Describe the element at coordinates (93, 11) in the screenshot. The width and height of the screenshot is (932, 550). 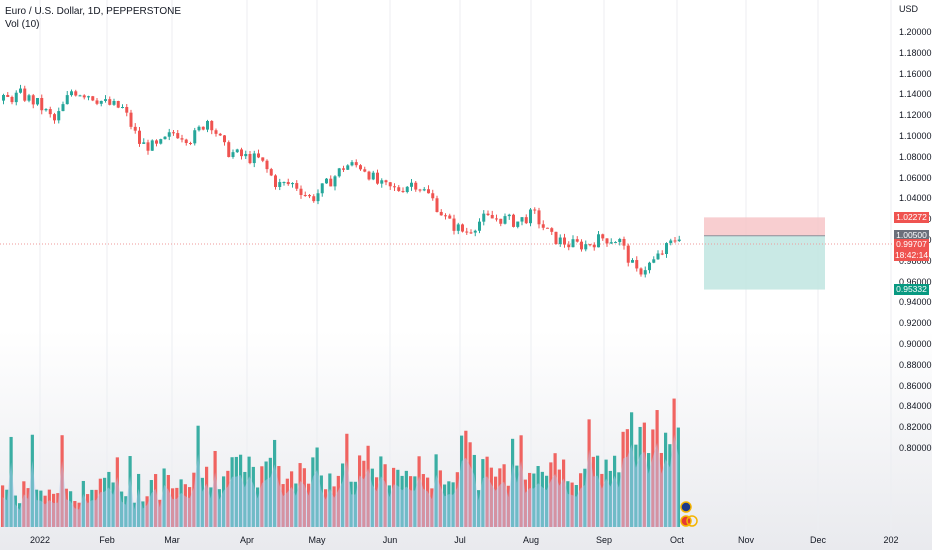
I see `symbol-title: Euro / U.S. Dollar, 1D, PEPPERSTONE` at that location.